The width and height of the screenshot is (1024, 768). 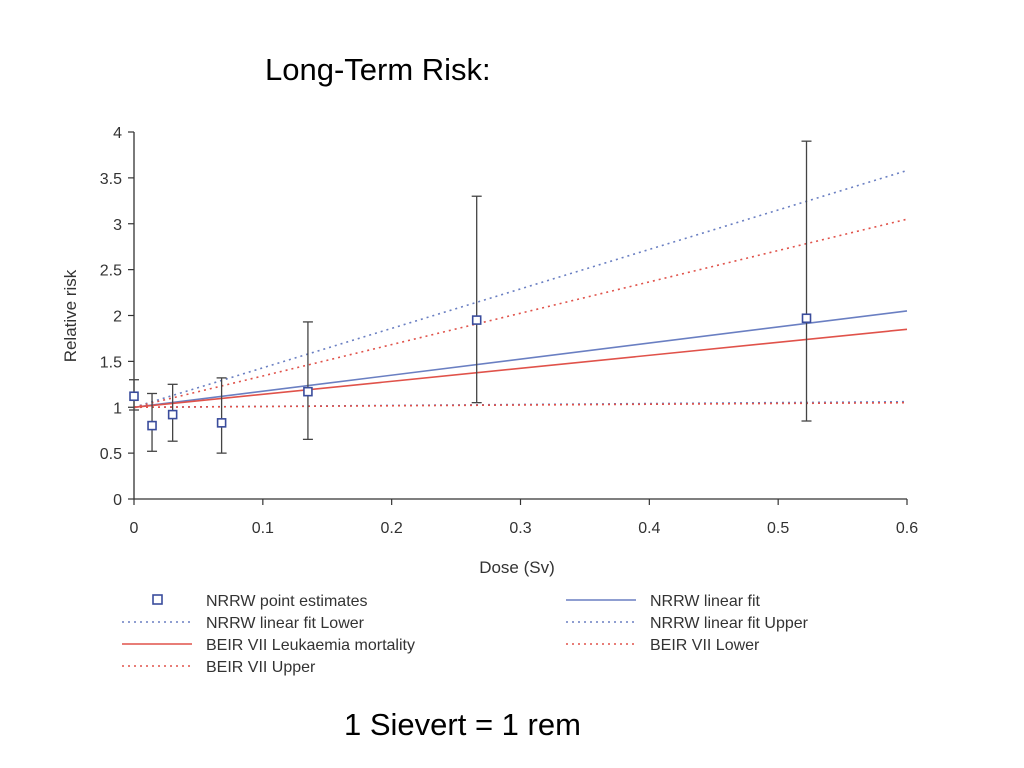 I want to click on series-beir-vii-leukaemia-mortality, so click(x=520, y=368).